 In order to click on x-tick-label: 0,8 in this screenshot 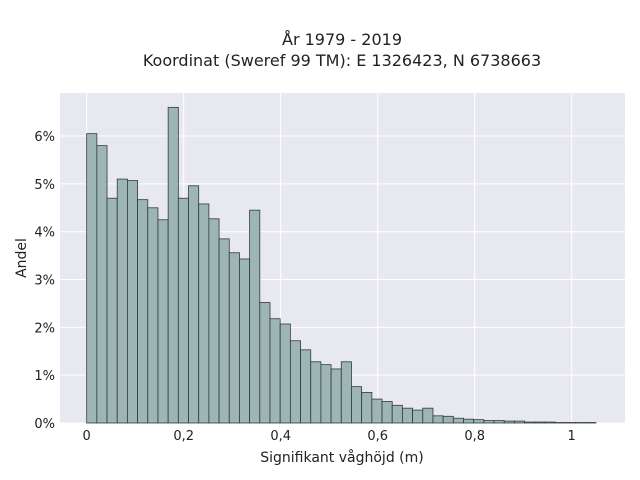, I will do `click(474, 436)`.